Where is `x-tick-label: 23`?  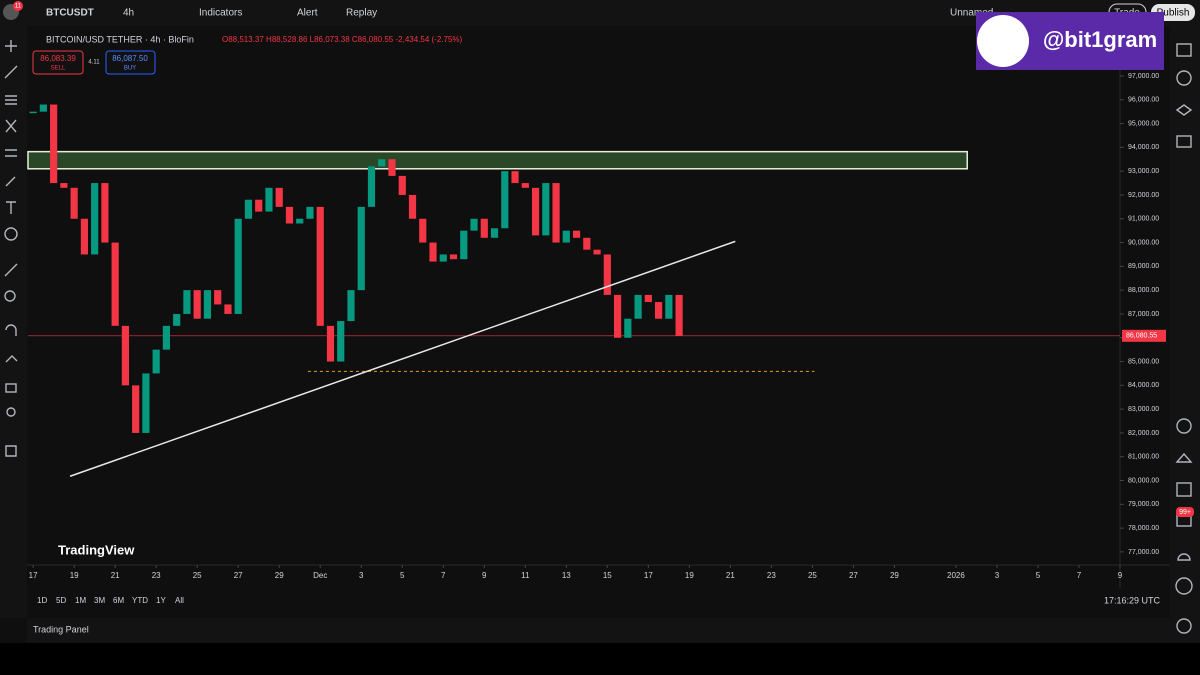
x-tick-label: 23 is located at coordinates (156, 575).